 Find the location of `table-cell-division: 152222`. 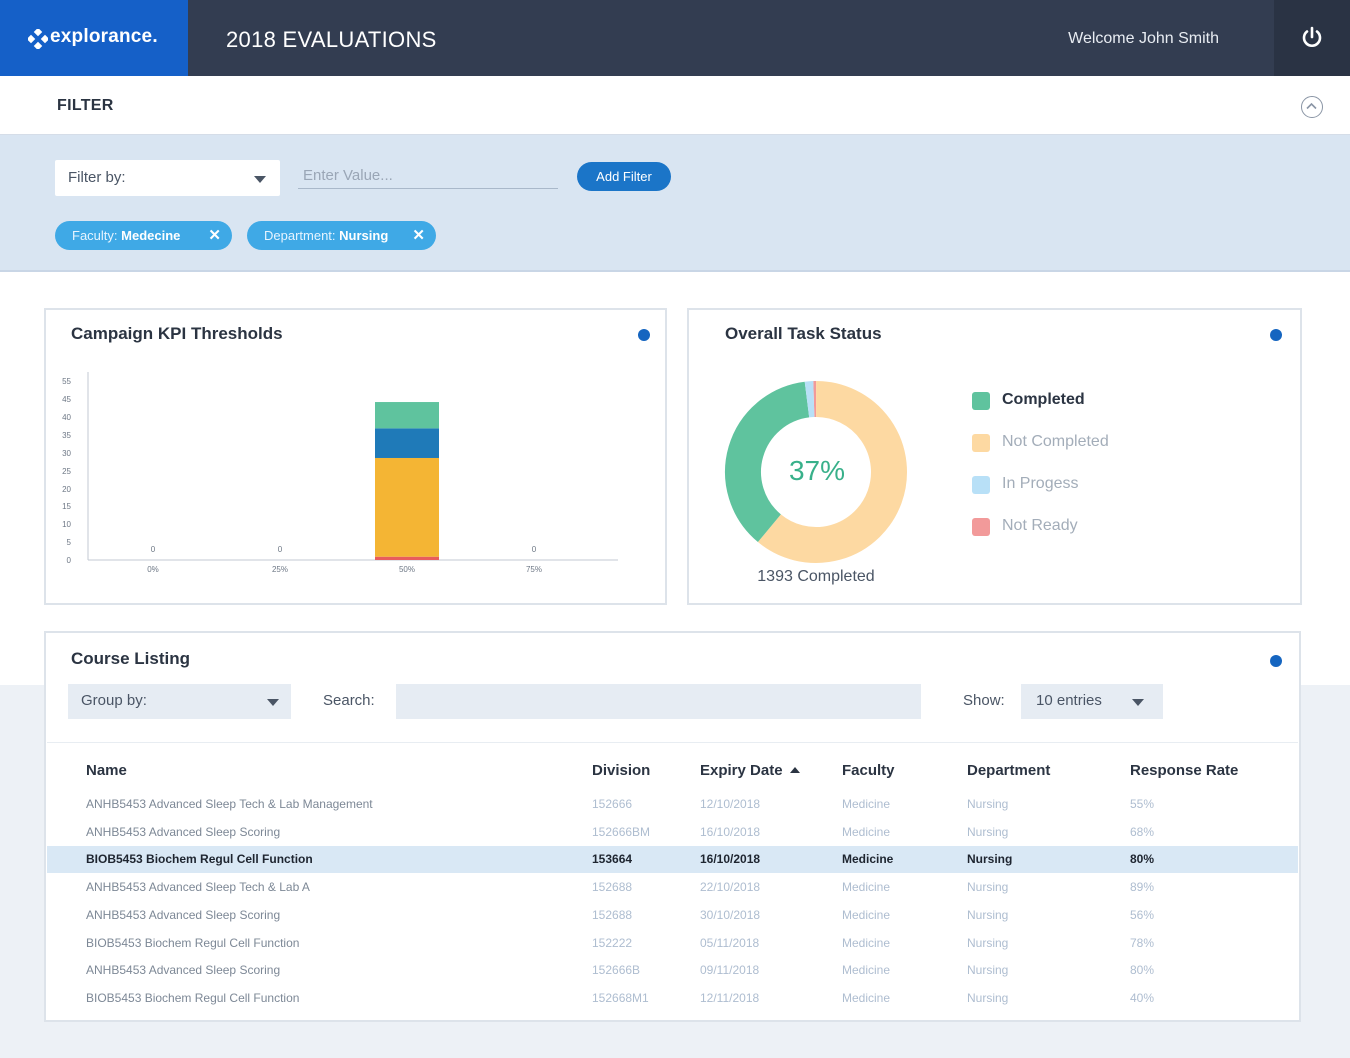

table-cell-division: 152222 is located at coordinates (612, 942).